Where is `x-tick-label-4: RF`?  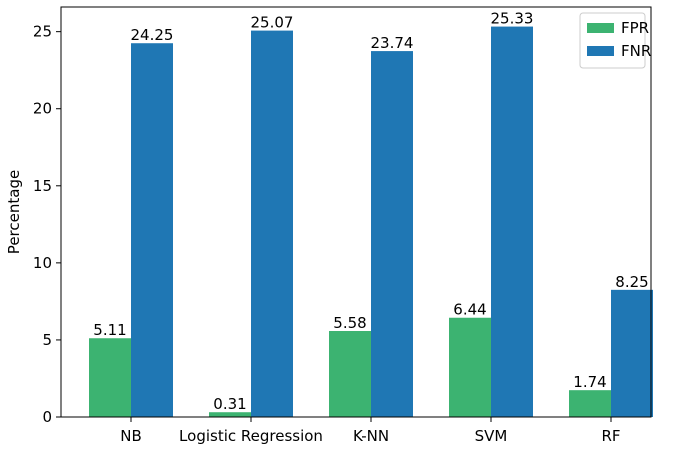
x-tick-label-4: RF is located at coordinates (610, 436).